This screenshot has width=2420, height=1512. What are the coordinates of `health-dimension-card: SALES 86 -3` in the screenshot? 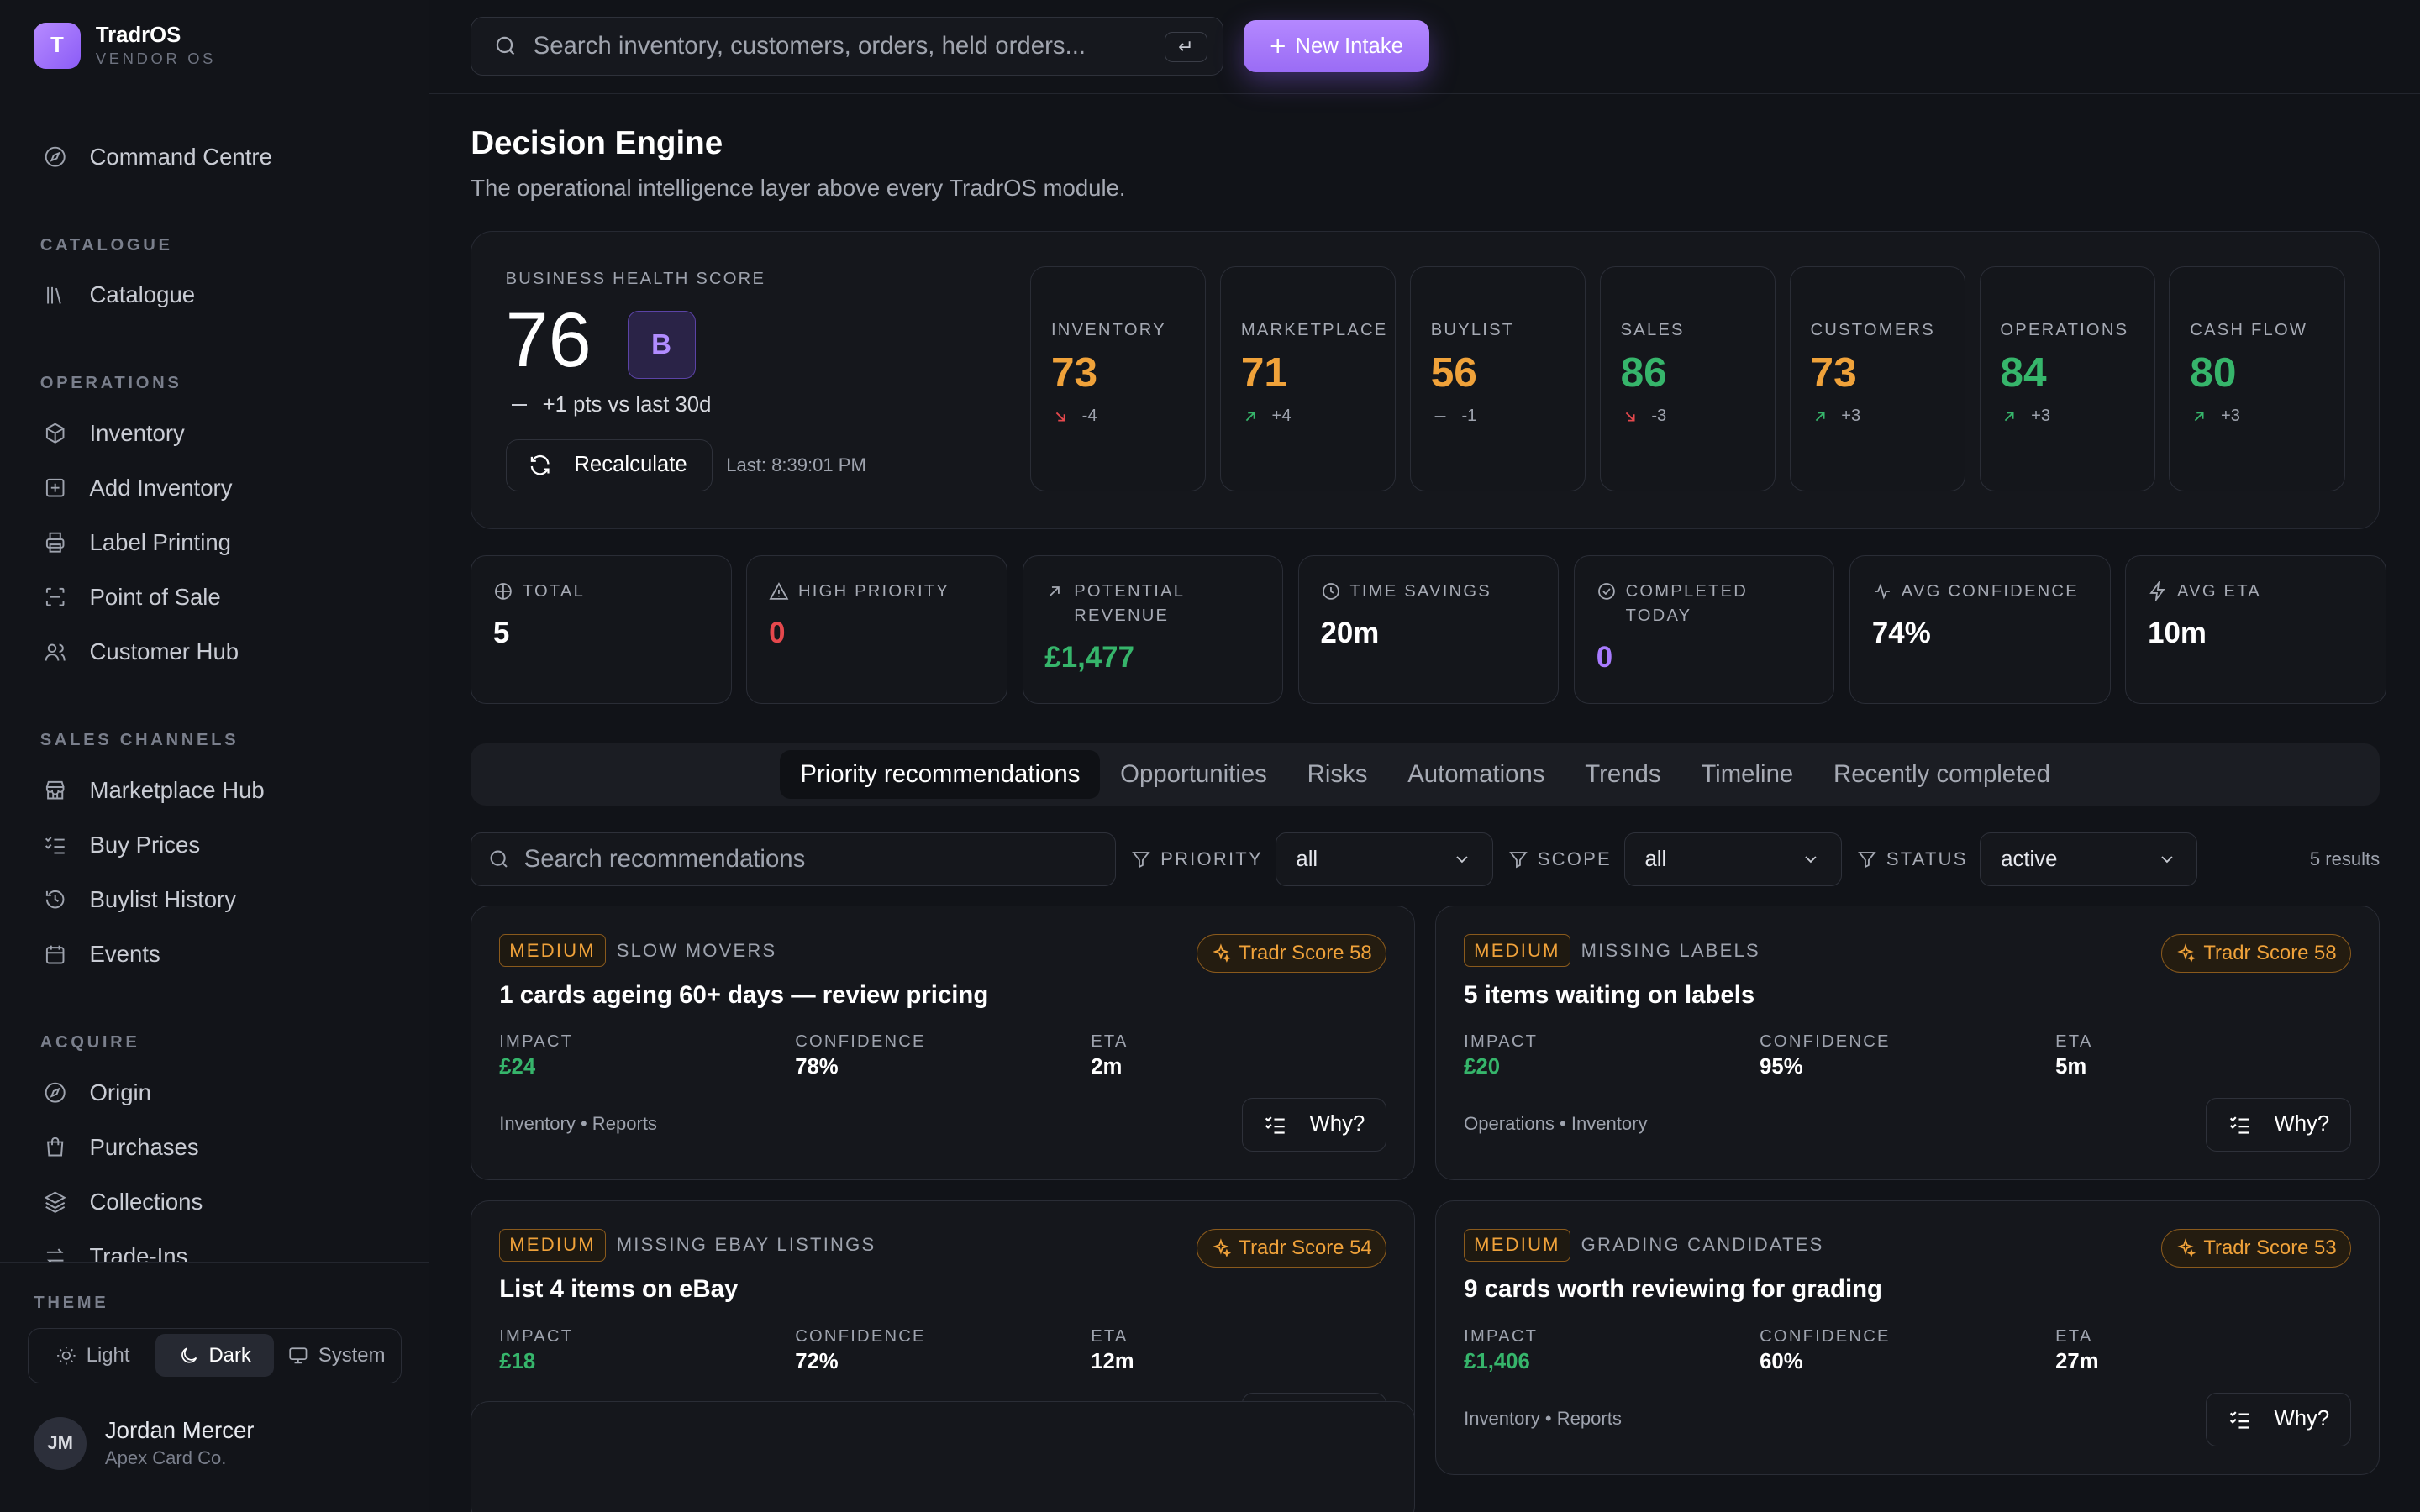 It's located at (1687, 378).